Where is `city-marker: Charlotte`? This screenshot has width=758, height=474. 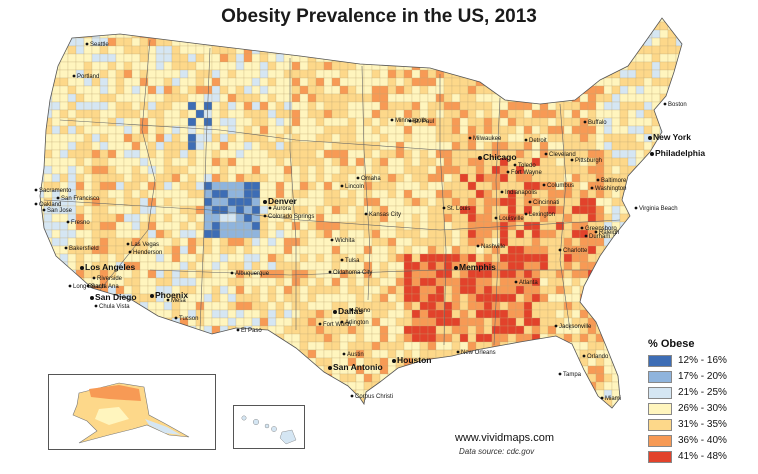 city-marker: Charlotte is located at coordinates (573, 251).